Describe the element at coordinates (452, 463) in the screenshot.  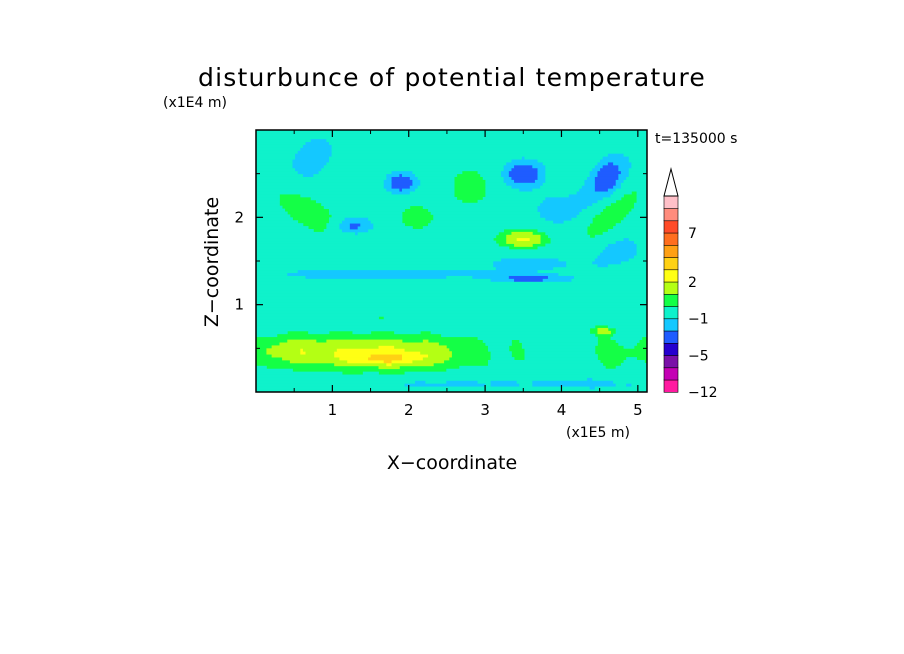
I see `x-axis-label: X−coordinate` at that location.